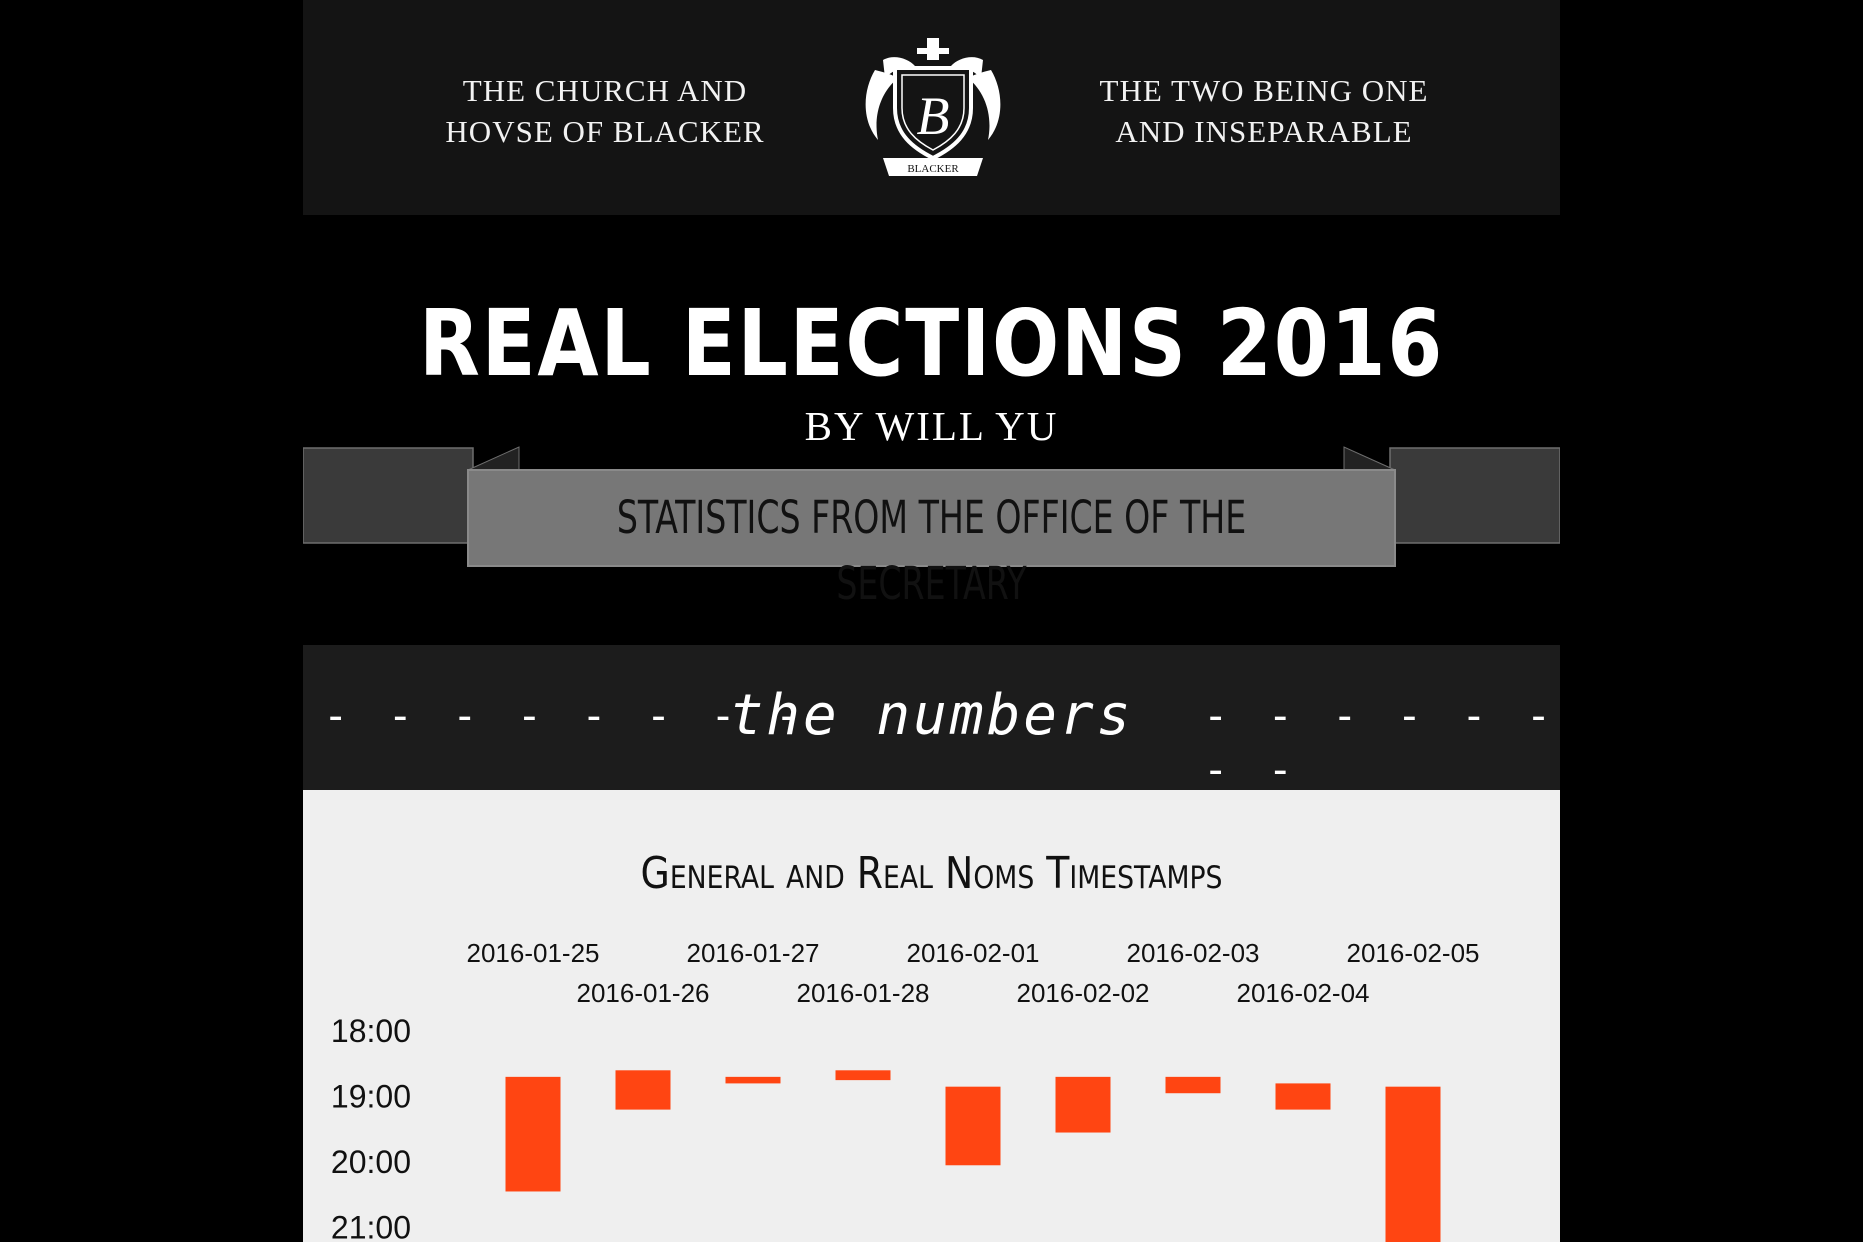 Image resolution: width=1863 pixels, height=1242 pixels. Describe the element at coordinates (605, 111) in the screenshot. I see `motto-left: THE CHURCH AND HOVSE OF BLACKER` at that location.